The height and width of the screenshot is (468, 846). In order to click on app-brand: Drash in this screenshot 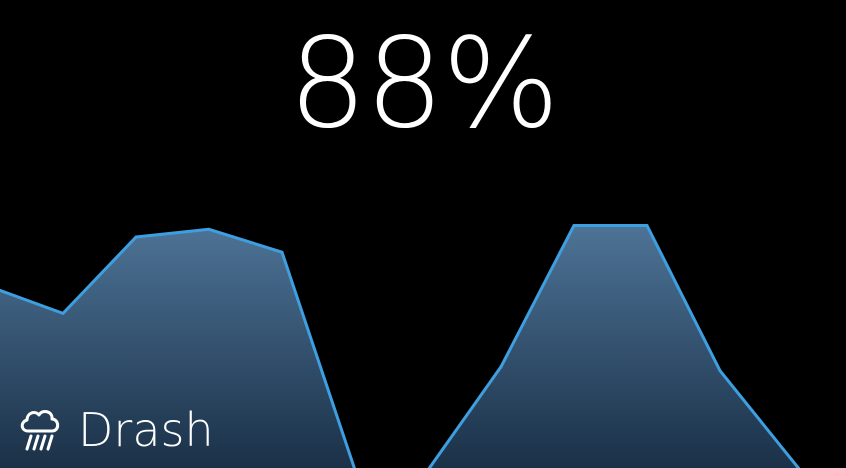, I will do `click(116, 430)`.